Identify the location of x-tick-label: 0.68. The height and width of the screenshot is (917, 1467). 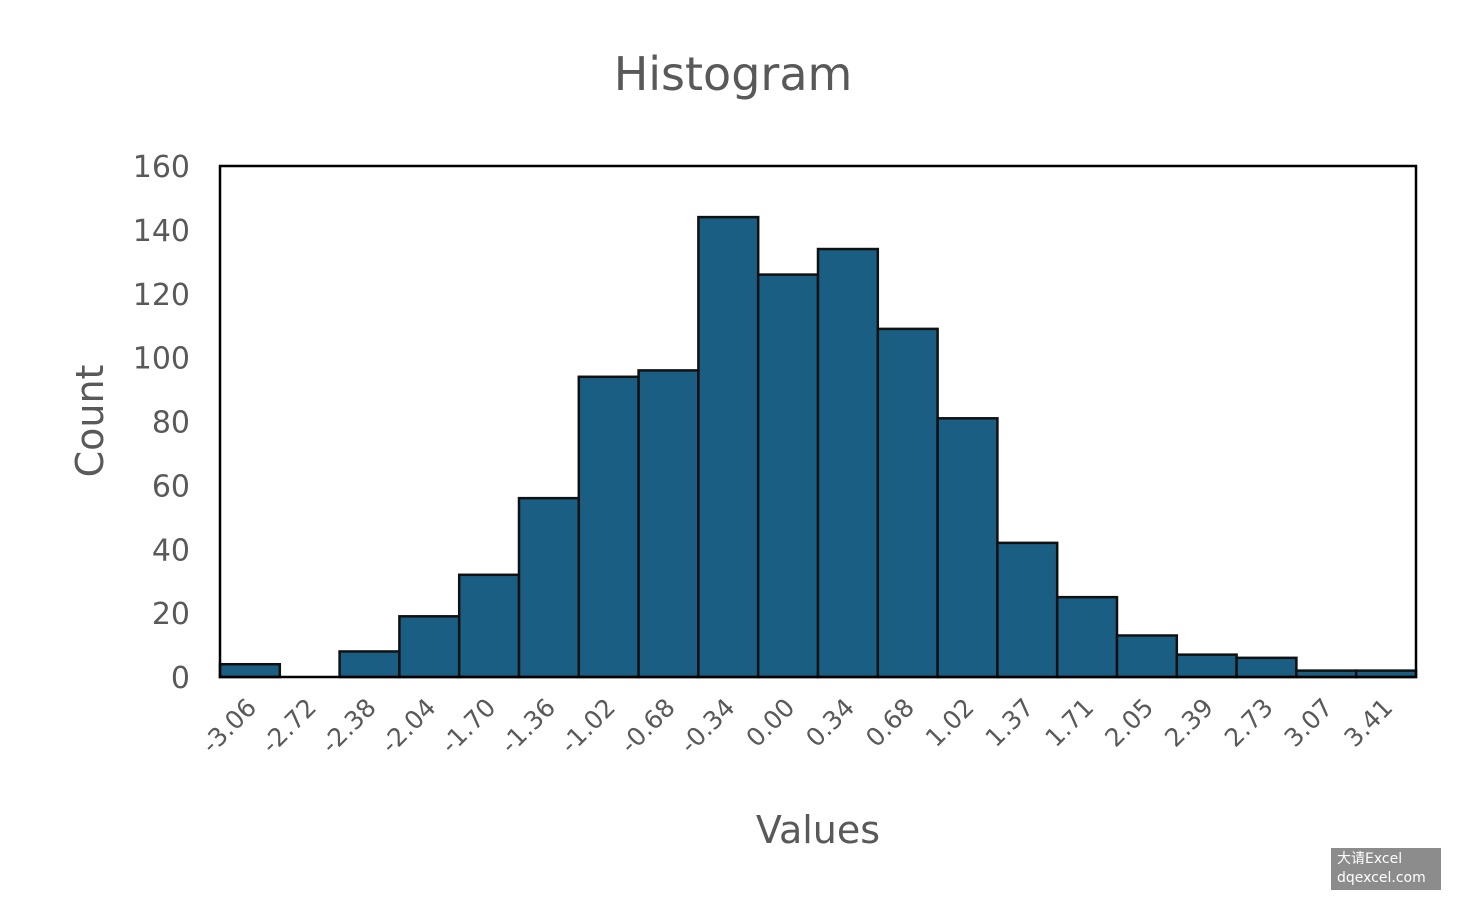
(890, 723).